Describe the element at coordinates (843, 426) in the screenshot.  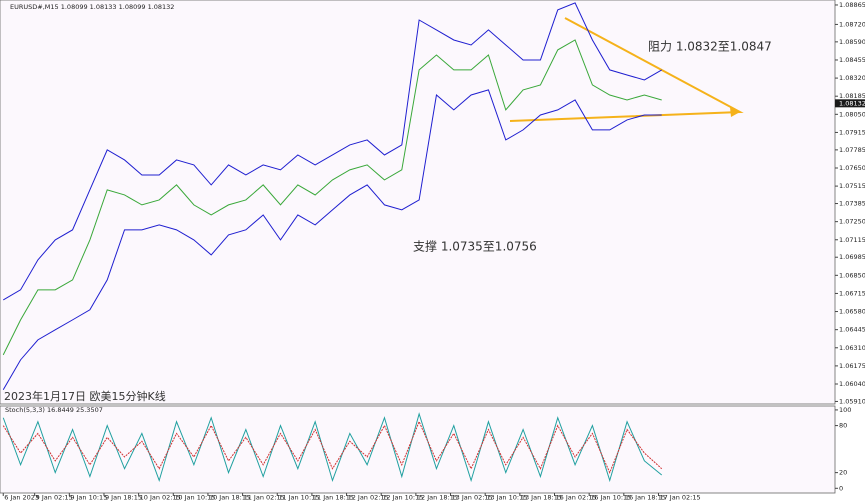
I see `y-tick-label: 80` at that location.